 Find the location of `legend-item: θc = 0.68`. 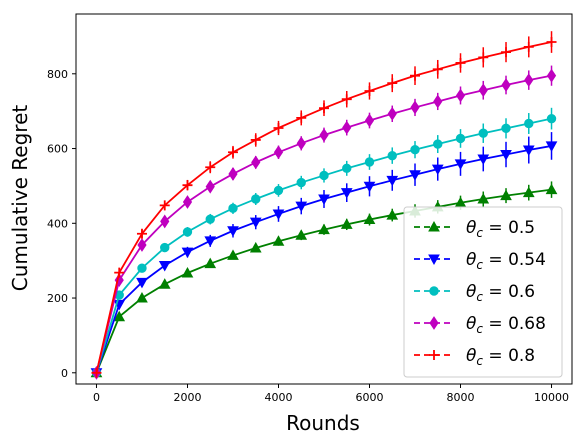

legend-item: θc = 0.68 is located at coordinates (480, 325).